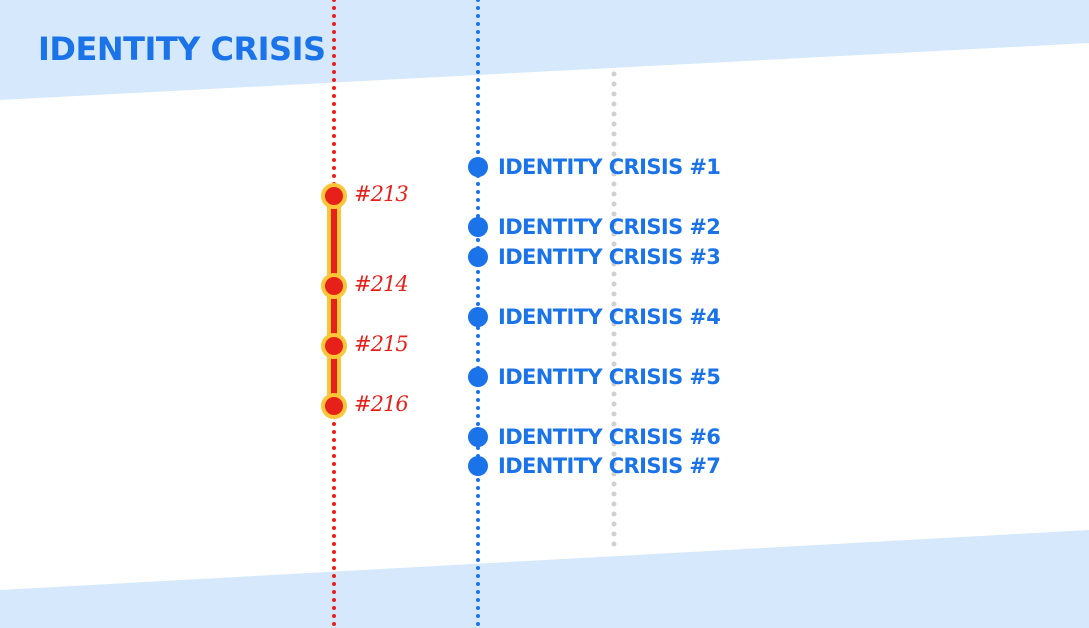 The height and width of the screenshot is (628, 1089). I want to click on tie-in-issue-label: #214, so click(381, 284).